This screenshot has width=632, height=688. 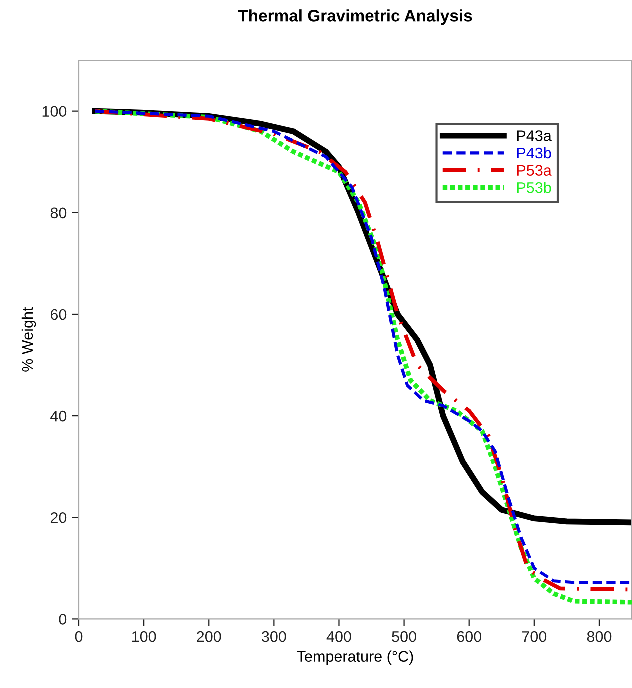 I want to click on y-tick-label: 0, so click(x=63, y=619).